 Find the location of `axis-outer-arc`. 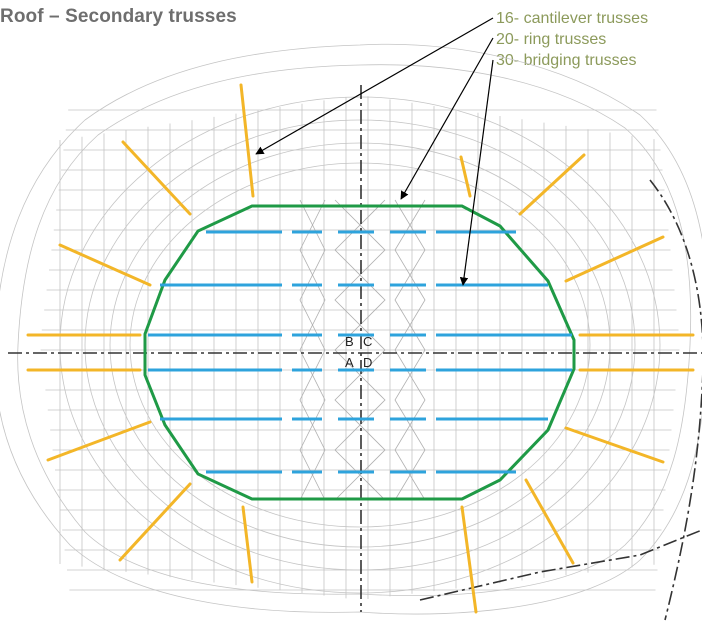

axis-outer-arc is located at coordinates (675, 400).